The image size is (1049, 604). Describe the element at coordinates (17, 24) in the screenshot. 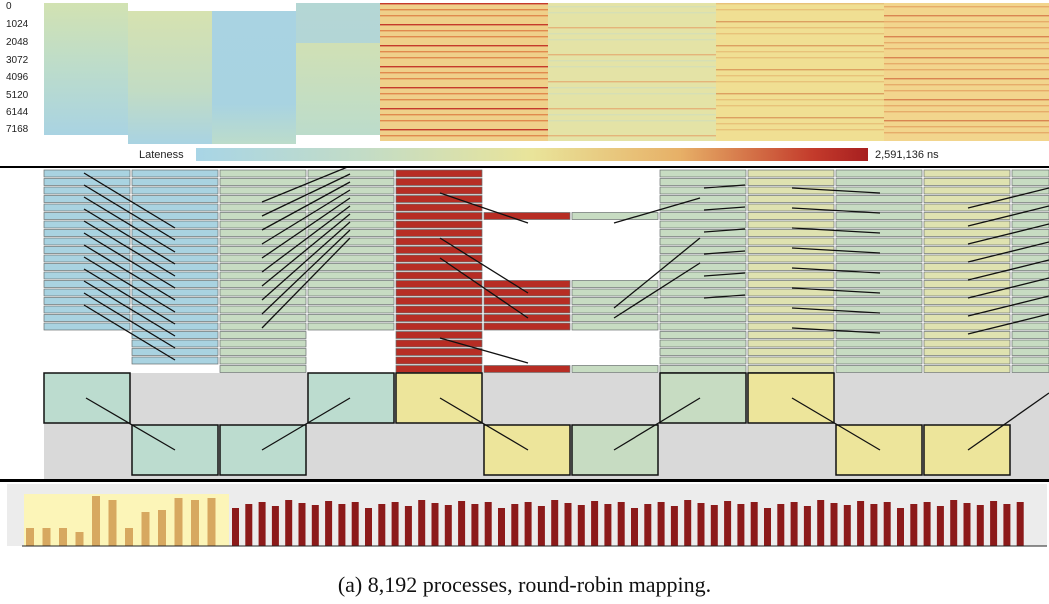

I see `y-axis-label: 1024` at that location.